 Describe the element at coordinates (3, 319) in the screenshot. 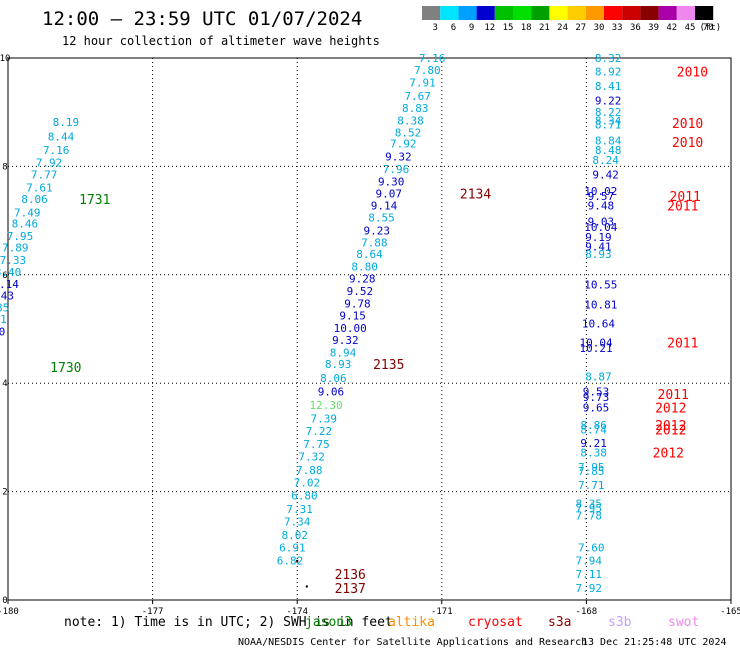

I see `wave-height-label: 8.91` at that location.